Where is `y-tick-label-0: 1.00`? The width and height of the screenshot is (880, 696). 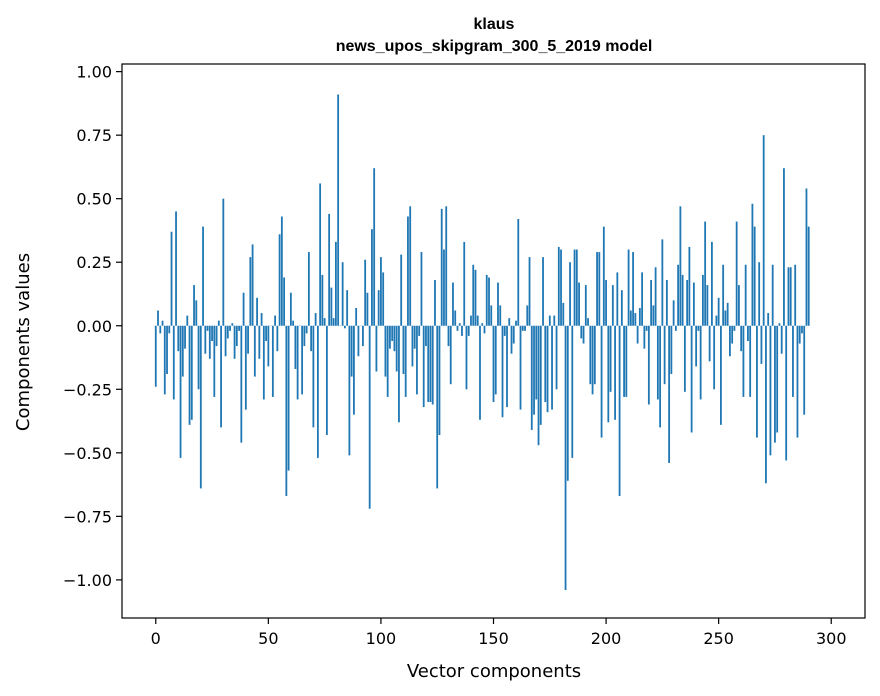
y-tick-label-0: 1.00 is located at coordinates (94, 72).